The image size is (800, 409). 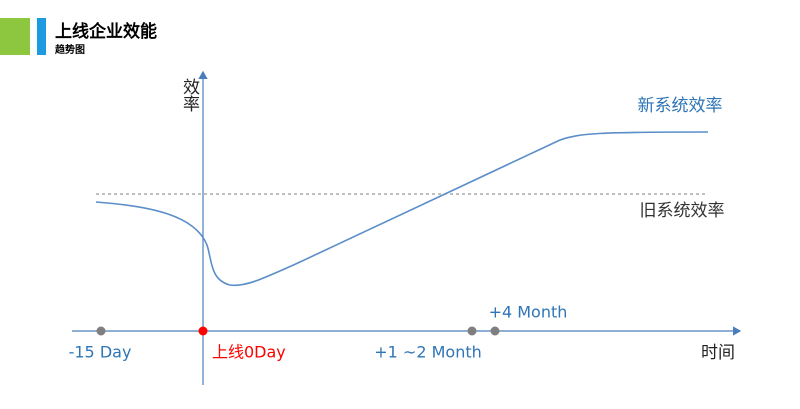 I want to click on milestone-label: 上线0Day, so click(x=249, y=352).